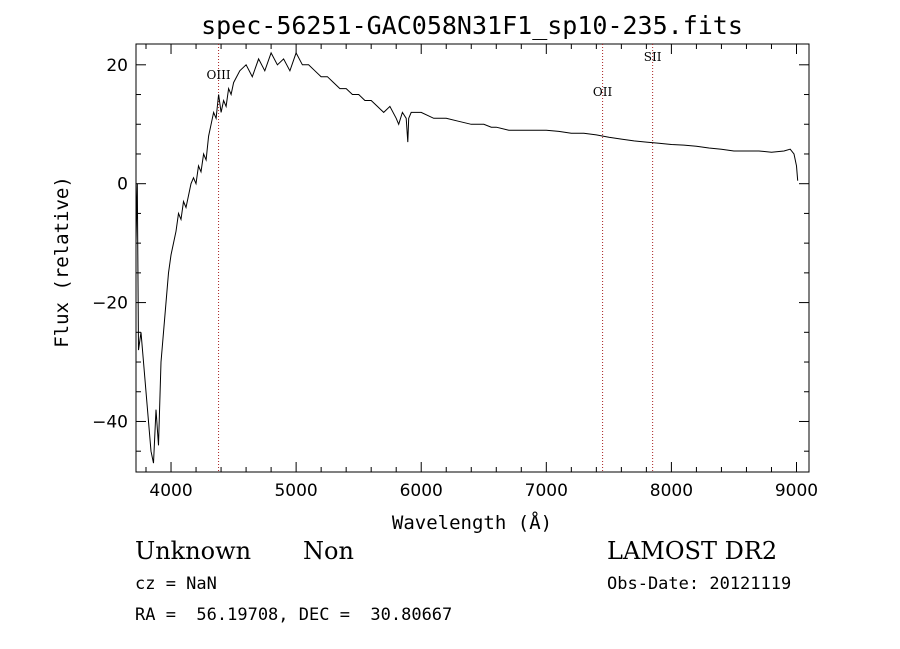 The width and height of the screenshot is (900, 649). Describe the element at coordinates (293, 615) in the screenshot. I see `radec-text: RA = 56.19708, DEC = 30.80667` at that location.